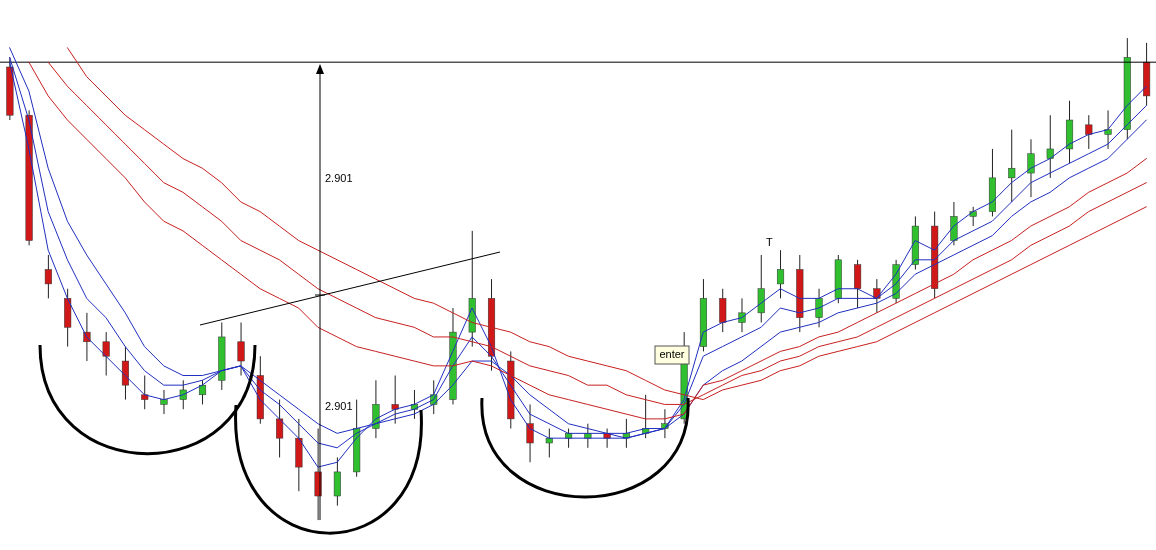  I want to click on annotation: enter, so click(672, 354).